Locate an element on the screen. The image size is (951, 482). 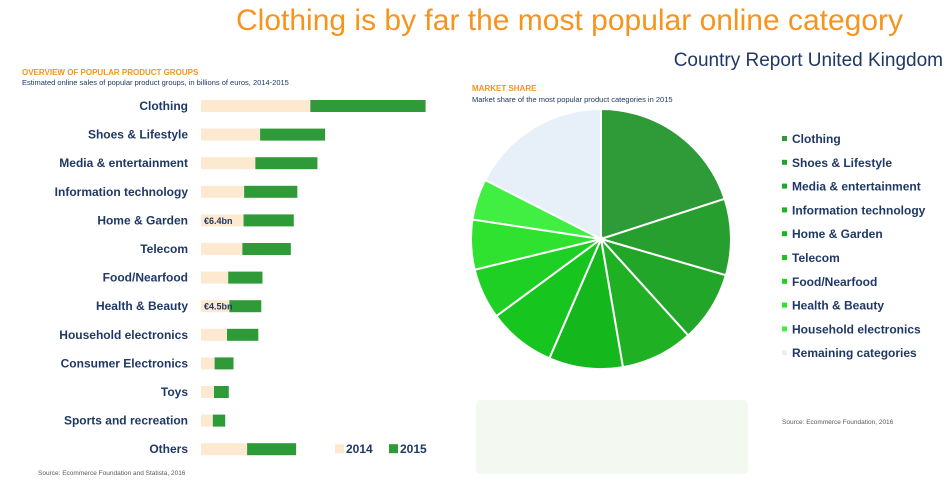
bar-category-label: Shoes & Lifestyle is located at coordinates (138, 135).